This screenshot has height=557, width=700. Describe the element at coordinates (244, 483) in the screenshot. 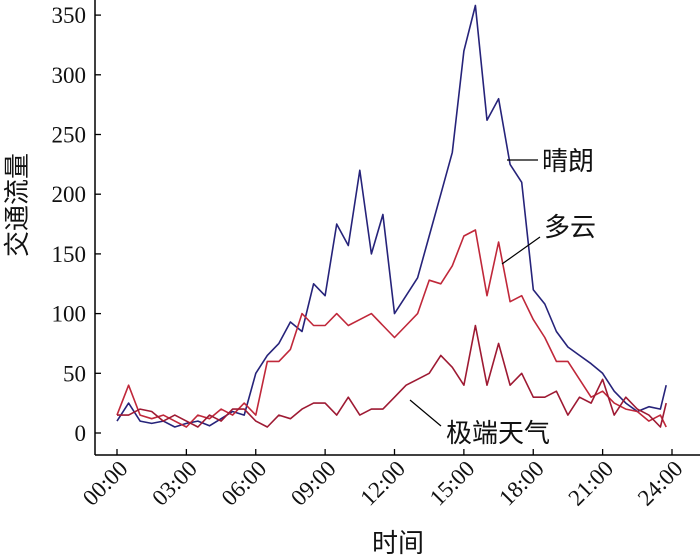

I see `x-tick-label: 06:00` at that location.